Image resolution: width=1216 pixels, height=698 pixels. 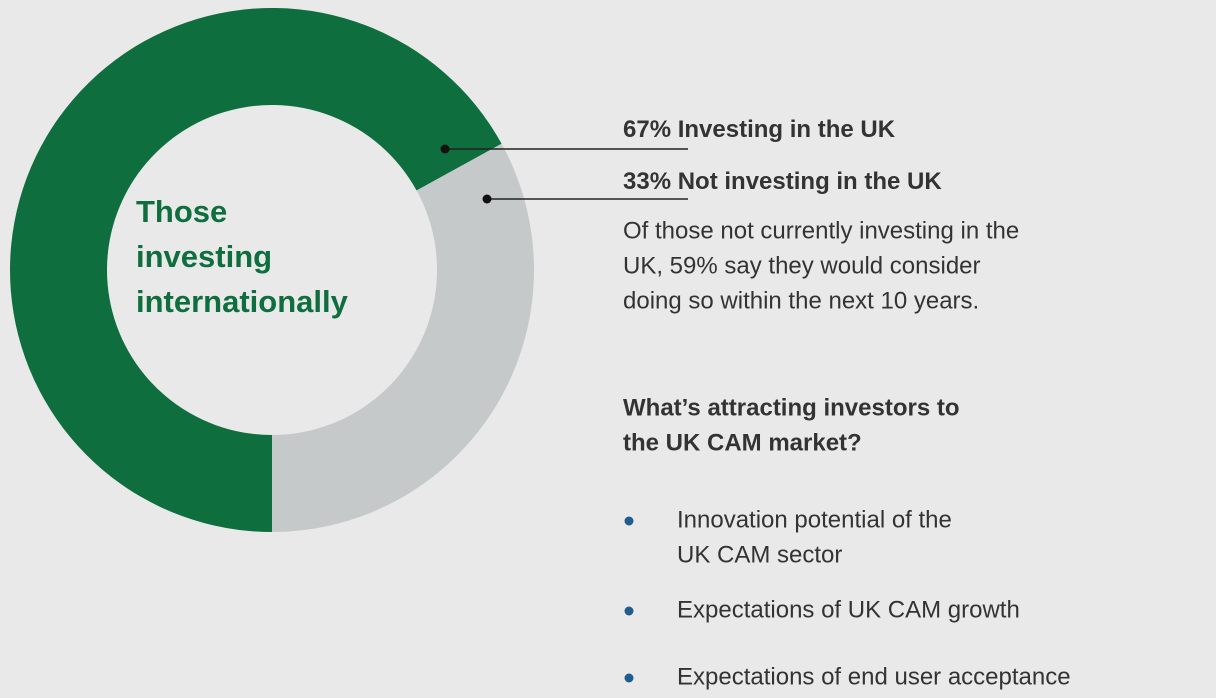 I want to click on center-label: investing, so click(x=204, y=256).